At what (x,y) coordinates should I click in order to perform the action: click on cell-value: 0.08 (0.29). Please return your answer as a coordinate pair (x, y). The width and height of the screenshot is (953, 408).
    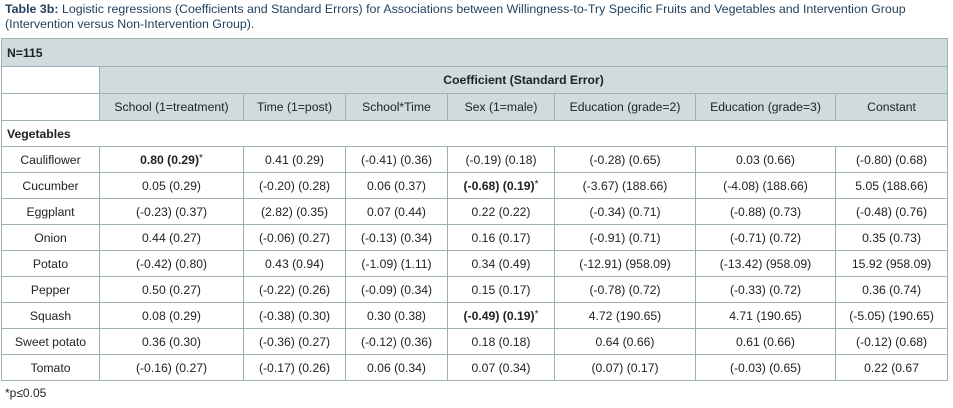
    Looking at the image, I should click on (171, 315).